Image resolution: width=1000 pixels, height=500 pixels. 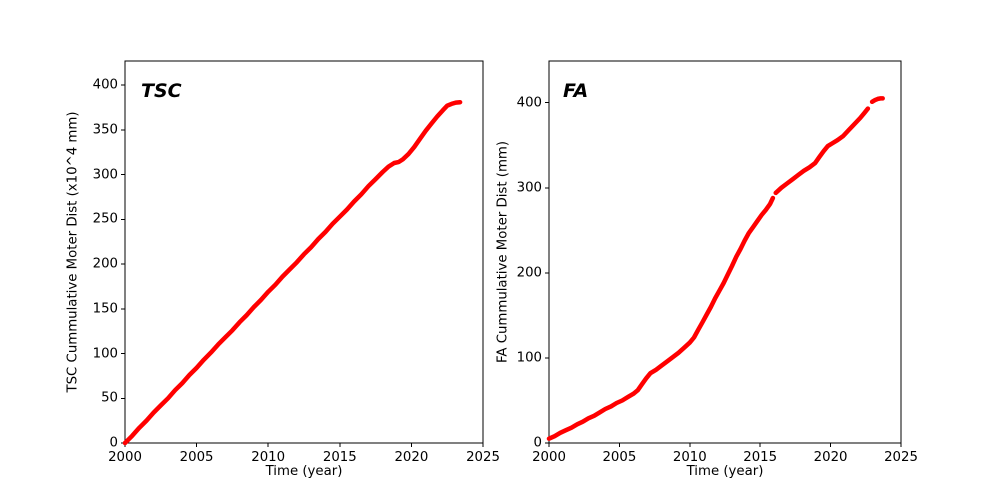 What do you see at coordinates (105, 130) in the screenshot?
I see `y-tick-label: 350` at bounding box center [105, 130].